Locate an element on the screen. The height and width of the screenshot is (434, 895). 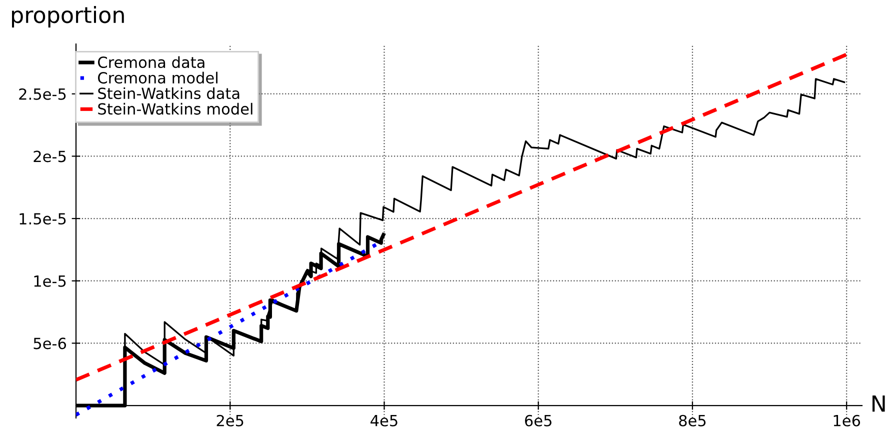
y-axis-title: proportion is located at coordinates (68, 17).